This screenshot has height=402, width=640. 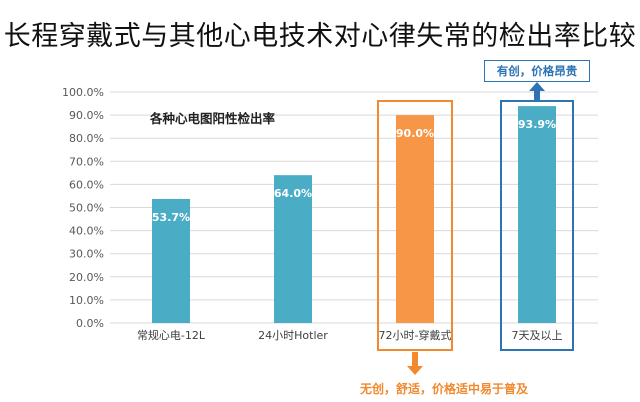 What do you see at coordinates (83, 92) in the screenshot?
I see `y-tick-label: 100.0%` at bounding box center [83, 92].